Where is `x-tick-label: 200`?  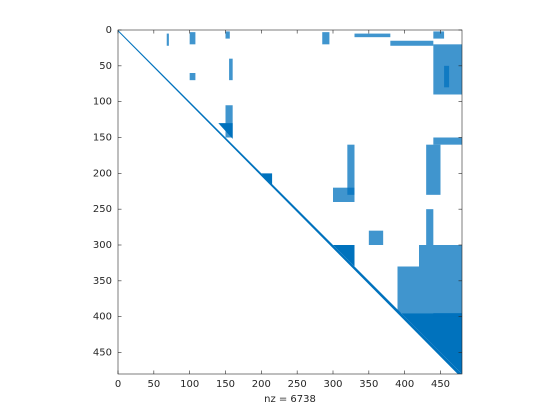 x-tick-label: 200 is located at coordinates (261, 384).